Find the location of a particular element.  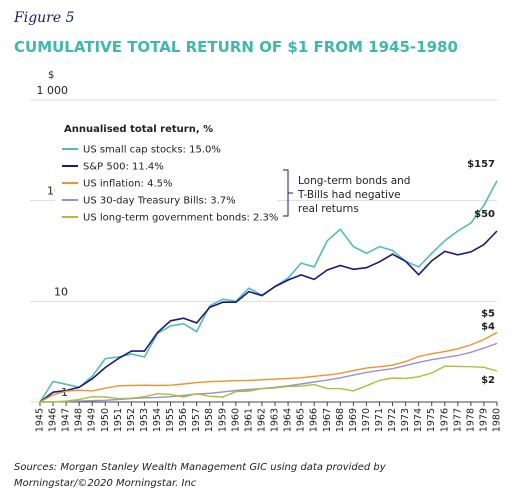

x-tick-label: 1962 is located at coordinates (261, 420).